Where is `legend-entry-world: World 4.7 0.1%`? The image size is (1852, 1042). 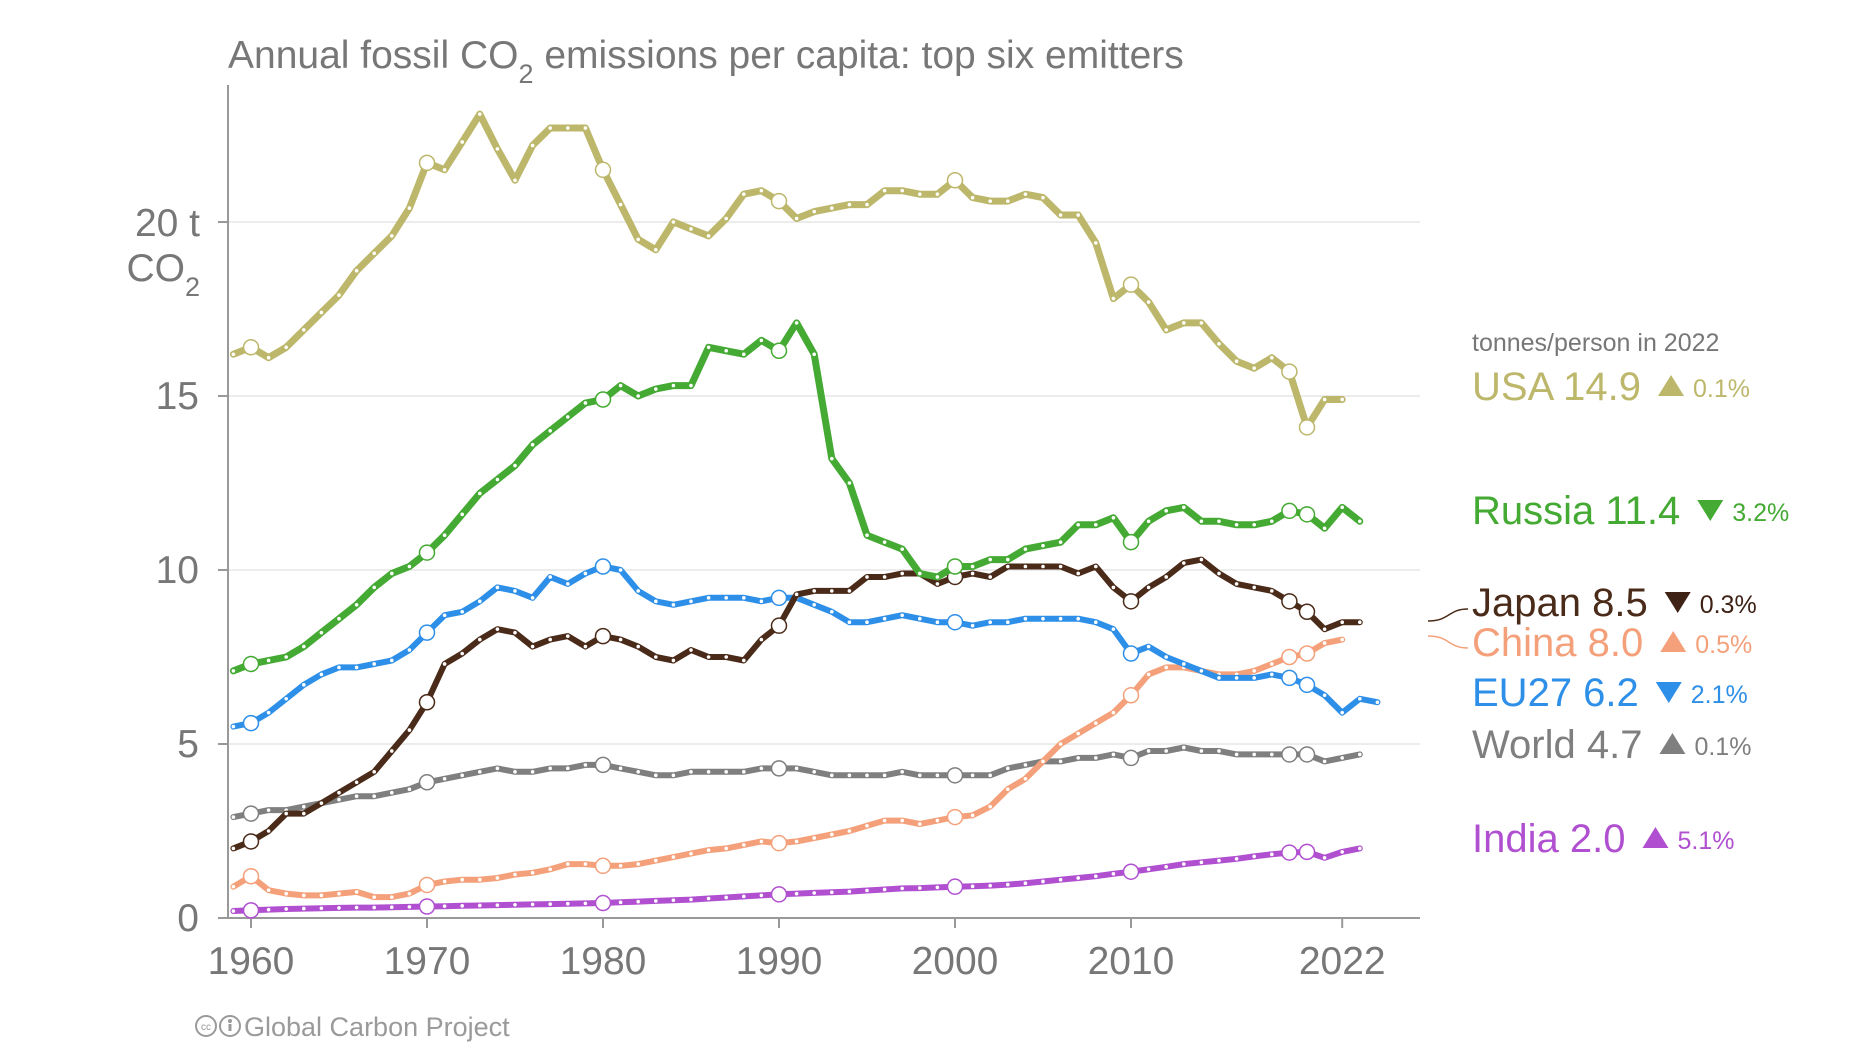 legend-entry-world: World 4.7 0.1% is located at coordinates (1611, 745).